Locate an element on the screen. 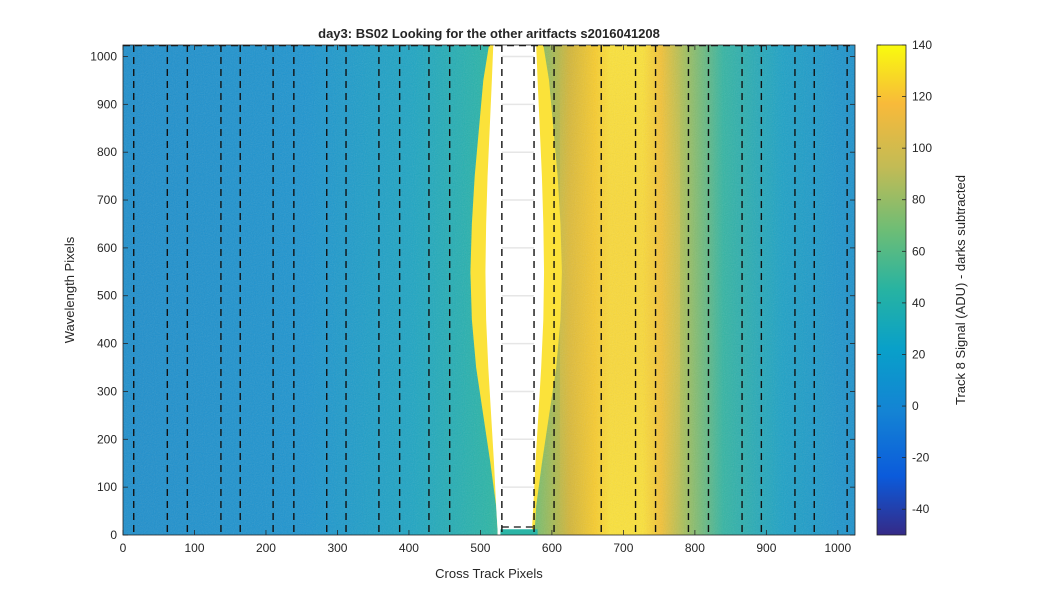  colorbar-ticks: -40 -20 0 20 40 60 80 100 120 140 is located at coordinates (904, 277).